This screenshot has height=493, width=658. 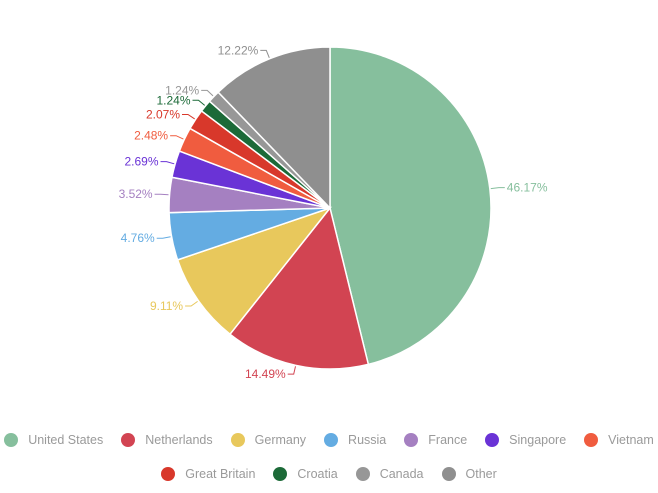 I want to click on data-label-france: 3.52%, so click(x=136, y=194).